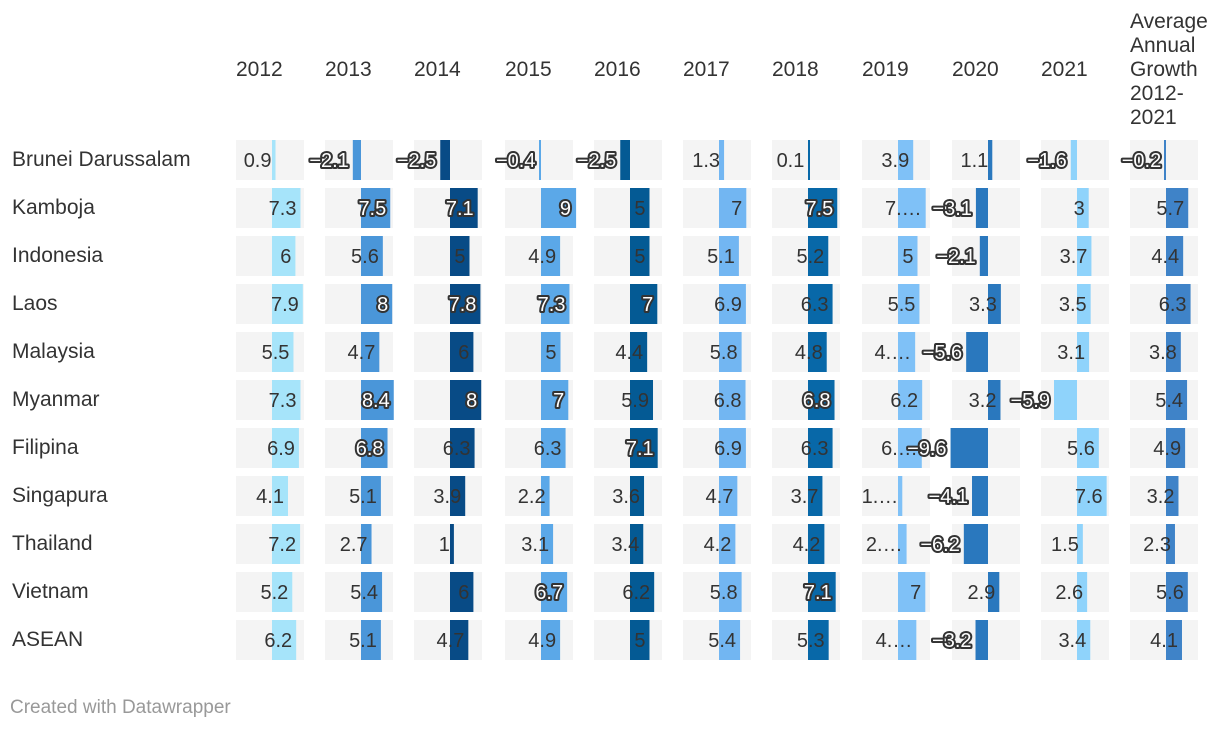 The width and height of the screenshot is (1220, 732). What do you see at coordinates (444, 545) in the screenshot?
I see `value-label: 1` at bounding box center [444, 545].